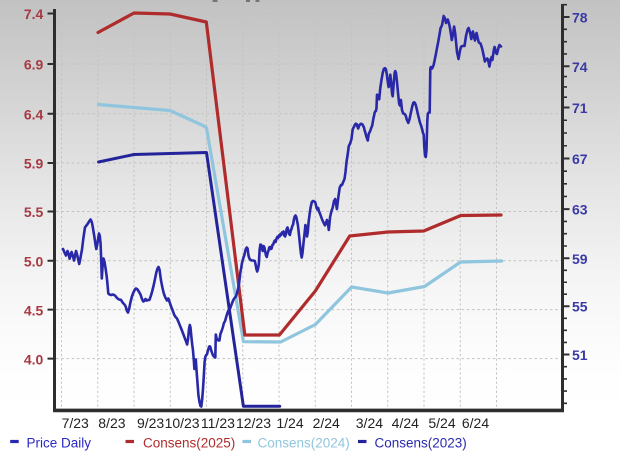 This screenshot has height=469, width=620. Describe the element at coordinates (369, 423) in the screenshot. I see `svg-text: 3/24` at that location.